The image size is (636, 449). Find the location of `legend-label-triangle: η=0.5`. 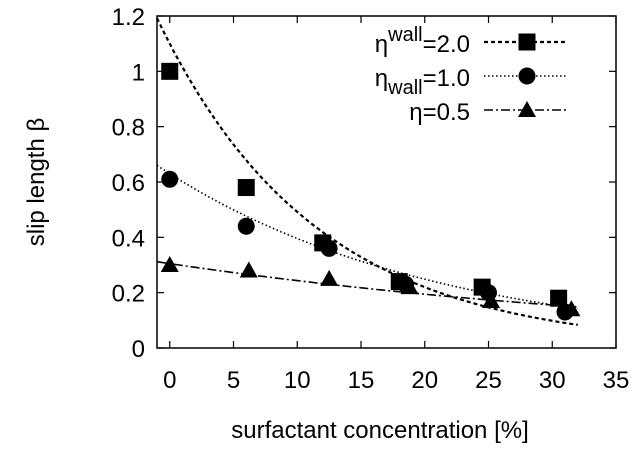

legend-label-triangle: η=0.5 is located at coordinates (439, 112).